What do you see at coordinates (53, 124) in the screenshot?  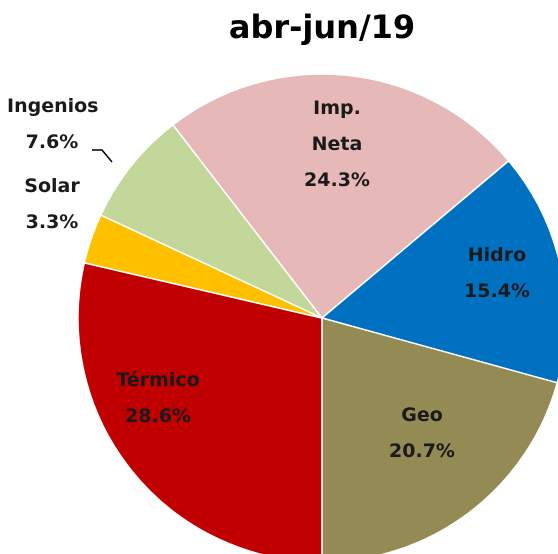 I see `slice-label: Ingenios 7.6%` at bounding box center [53, 124].